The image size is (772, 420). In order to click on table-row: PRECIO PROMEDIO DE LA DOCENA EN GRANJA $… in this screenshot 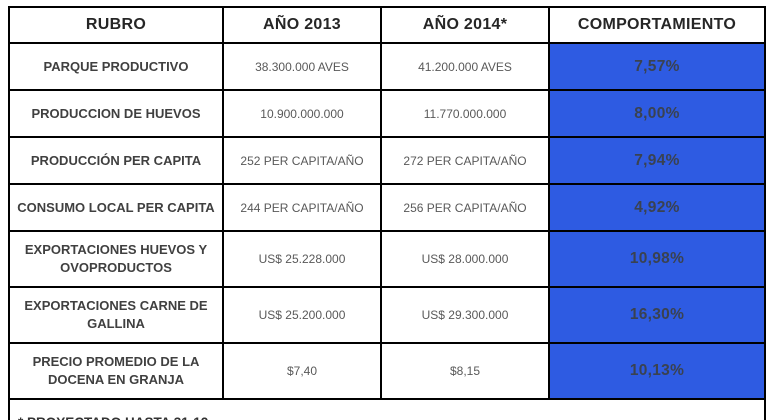, I will do `click(387, 371)`.